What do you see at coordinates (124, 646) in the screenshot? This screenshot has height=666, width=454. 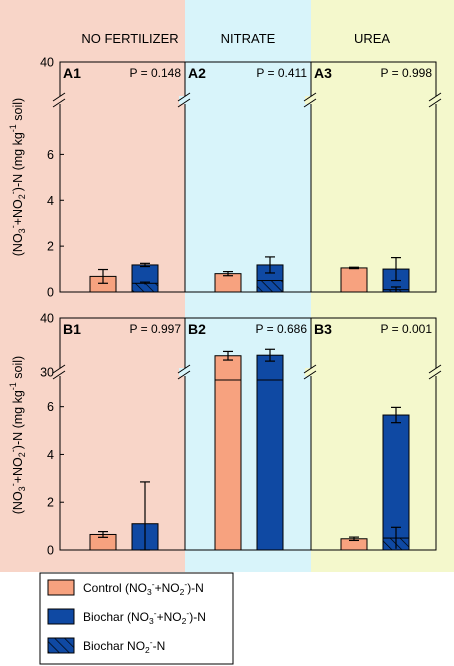 I see `legend-label-nitrite: Biochar NO2--N` at bounding box center [124, 646].